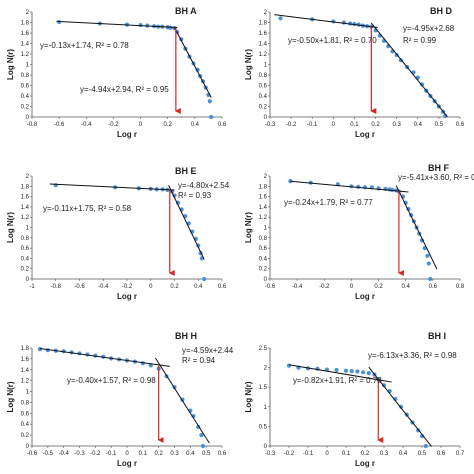  What do you see at coordinates (263, 388) in the screenshot?
I see `y-tick-label: 1.5` at bounding box center [263, 388].